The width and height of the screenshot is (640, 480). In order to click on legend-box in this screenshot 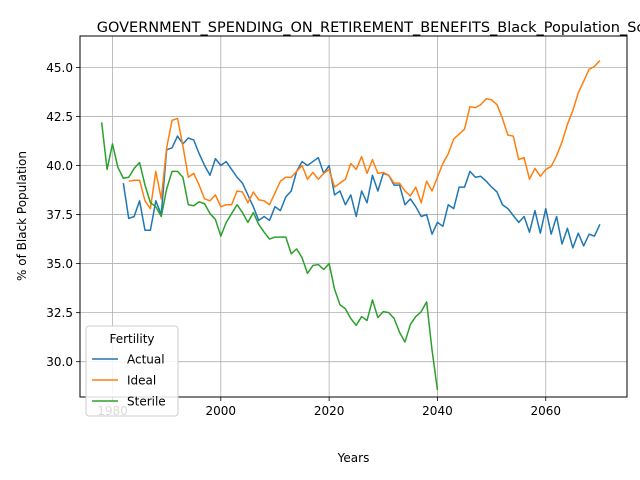, I will do `click(132, 371)`.